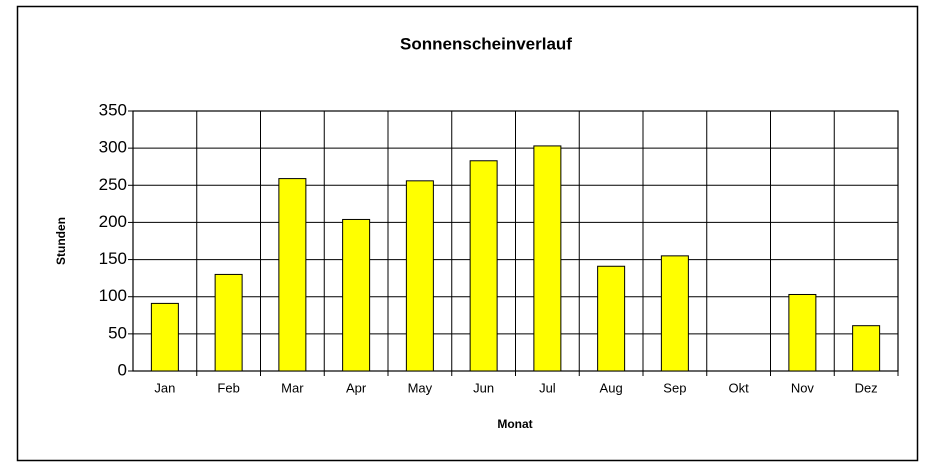 Image resolution: width=938 pixels, height=468 pixels. Describe the element at coordinates (611, 387) in the screenshot. I see `x-tick-label: Aug` at that location.